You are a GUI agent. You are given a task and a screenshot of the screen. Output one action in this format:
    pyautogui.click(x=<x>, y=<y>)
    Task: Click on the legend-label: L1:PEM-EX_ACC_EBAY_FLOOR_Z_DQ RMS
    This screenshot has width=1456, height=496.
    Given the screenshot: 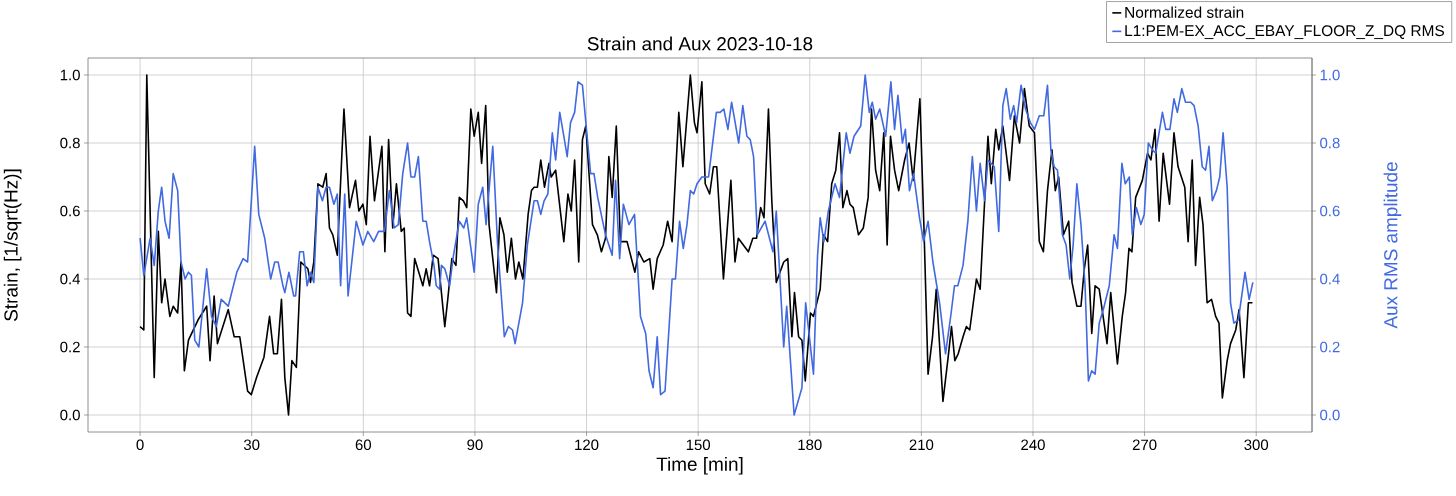 What is the action you would take?
    pyautogui.click(x=1285, y=32)
    